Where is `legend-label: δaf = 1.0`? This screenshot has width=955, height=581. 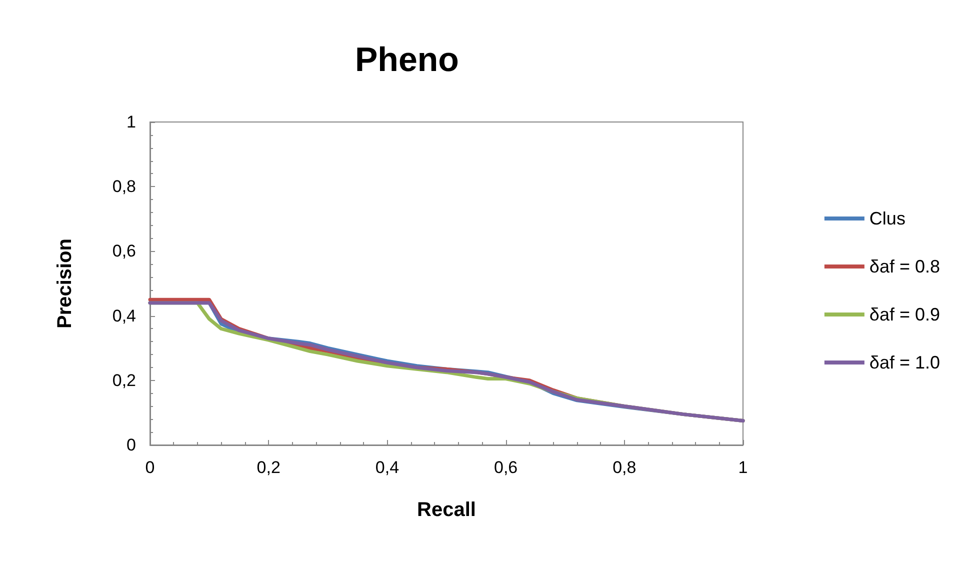
legend-label: δaf = 1.0 is located at coordinates (904, 362).